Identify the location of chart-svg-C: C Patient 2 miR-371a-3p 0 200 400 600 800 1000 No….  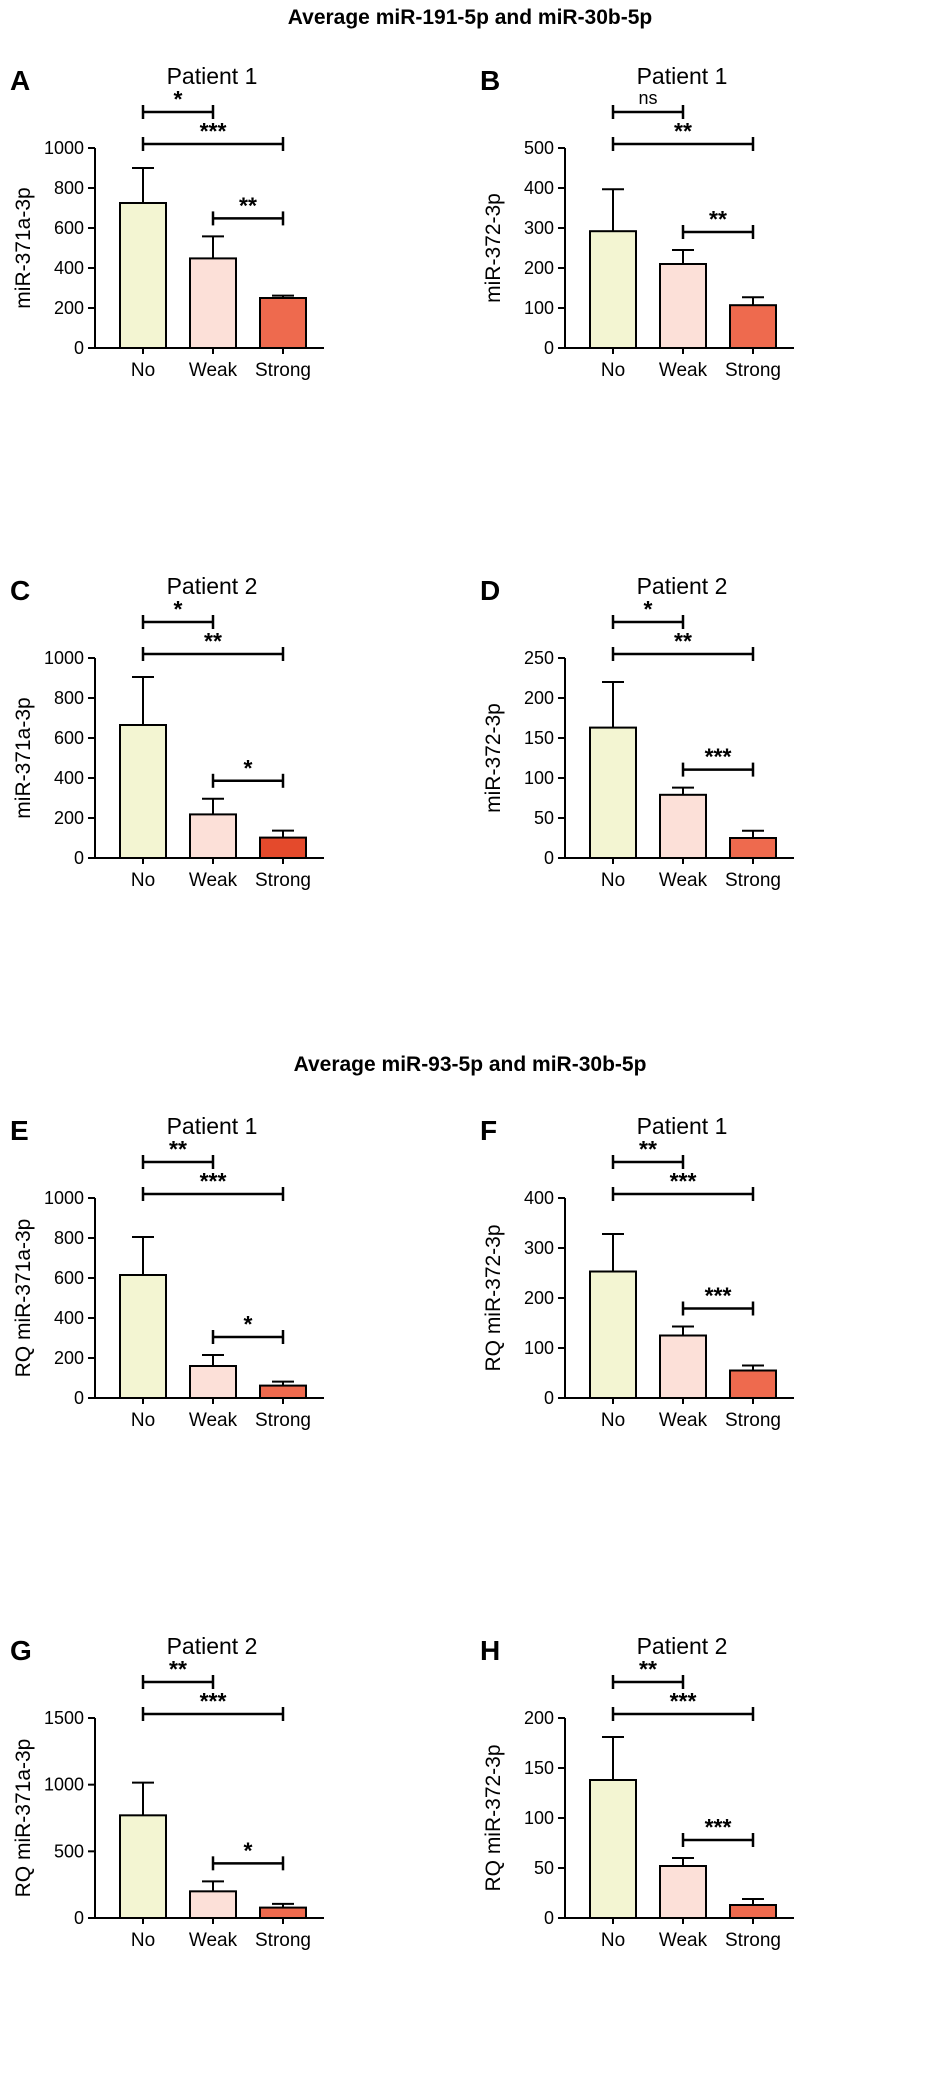
(167, 732).